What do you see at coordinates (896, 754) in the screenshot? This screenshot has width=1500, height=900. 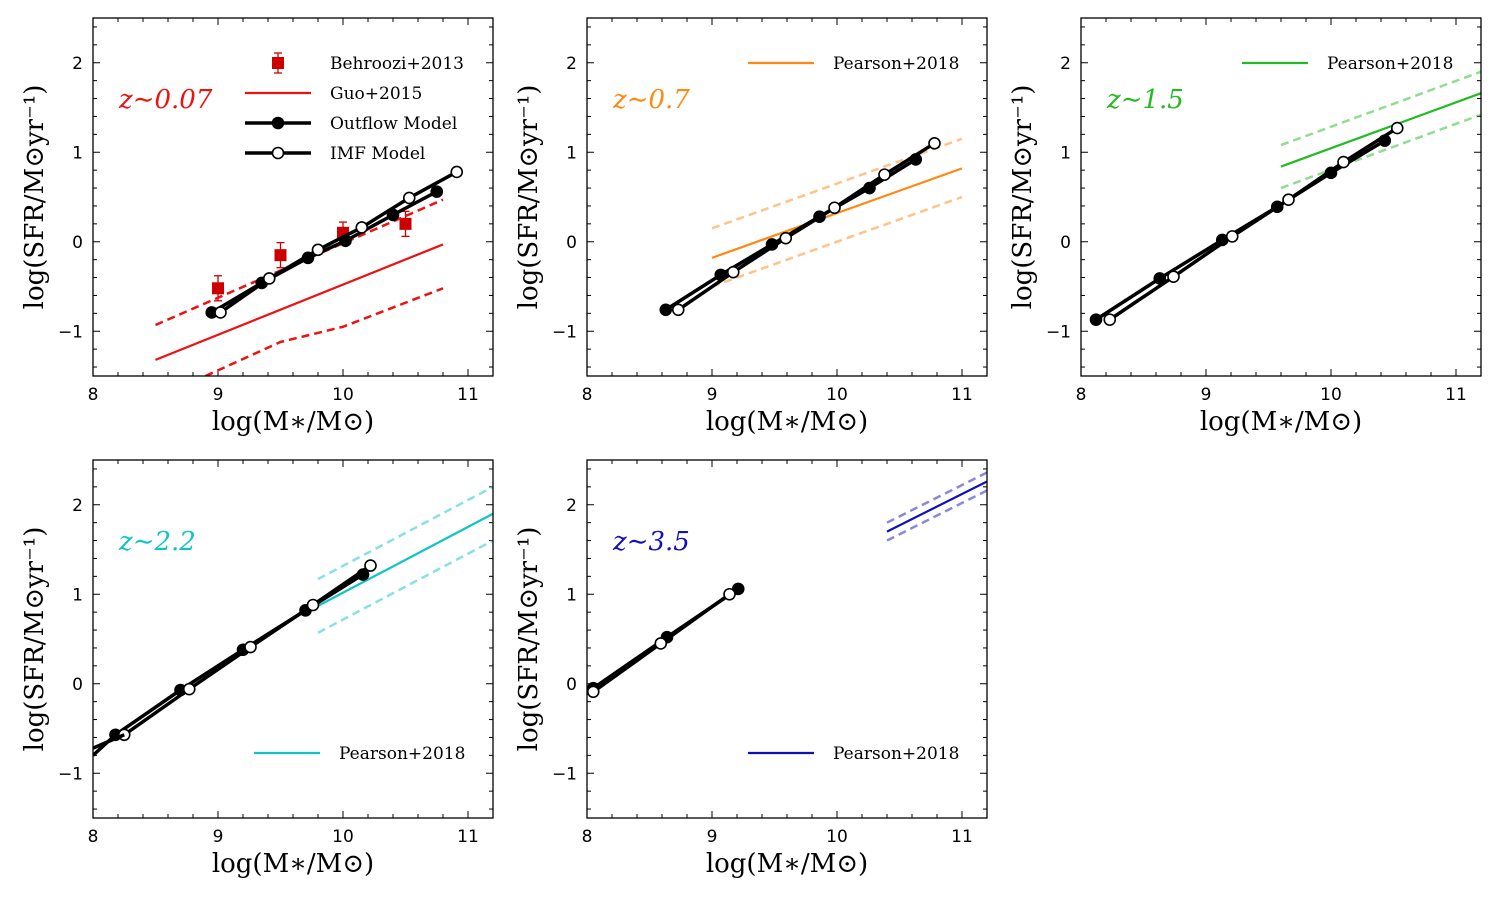 I see `legend-entry: Pearson+2018` at bounding box center [896, 754].